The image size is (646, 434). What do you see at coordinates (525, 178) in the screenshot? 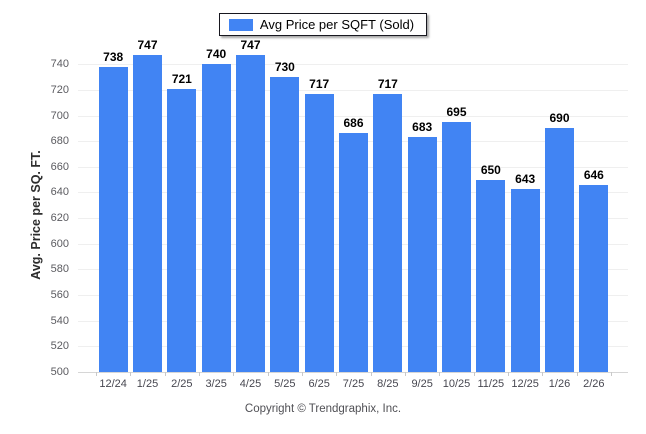
I see `bar-value-label: 643` at bounding box center [525, 178].